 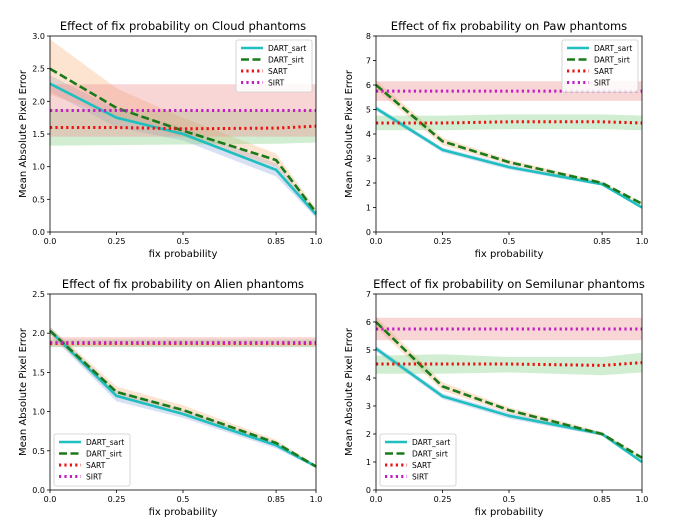 What do you see at coordinates (368, 36) in the screenshot?
I see `y-tick-label: 8` at bounding box center [368, 36].